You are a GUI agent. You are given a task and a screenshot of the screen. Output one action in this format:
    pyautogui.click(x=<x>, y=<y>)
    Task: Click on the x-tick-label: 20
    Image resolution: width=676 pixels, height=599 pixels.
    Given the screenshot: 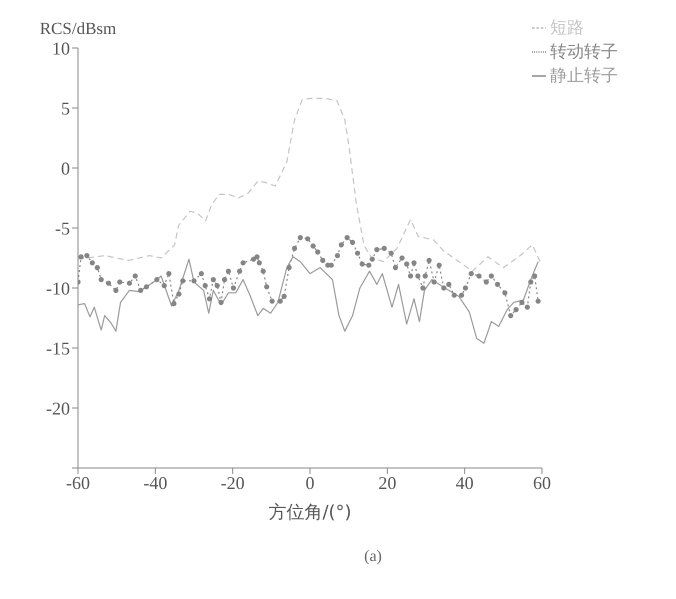 What is the action you would take?
    pyautogui.click(x=387, y=482)
    